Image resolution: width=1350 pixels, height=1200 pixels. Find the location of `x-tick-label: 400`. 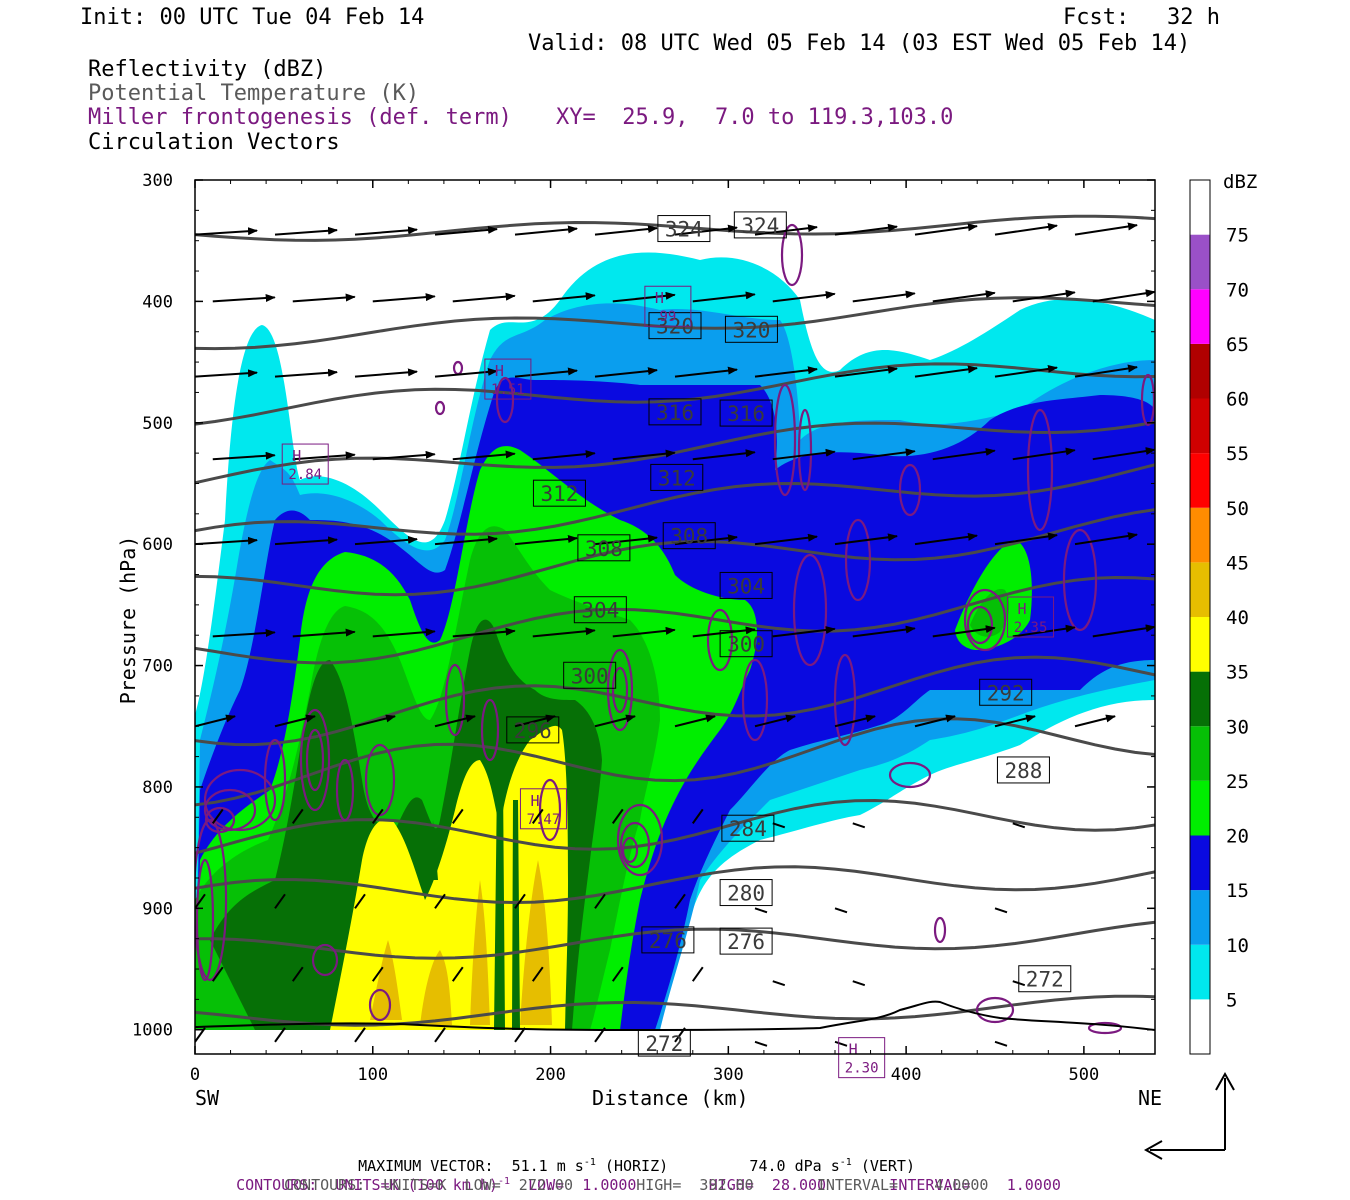

x-tick-label: 400 is located at coordinates (906, 1075).